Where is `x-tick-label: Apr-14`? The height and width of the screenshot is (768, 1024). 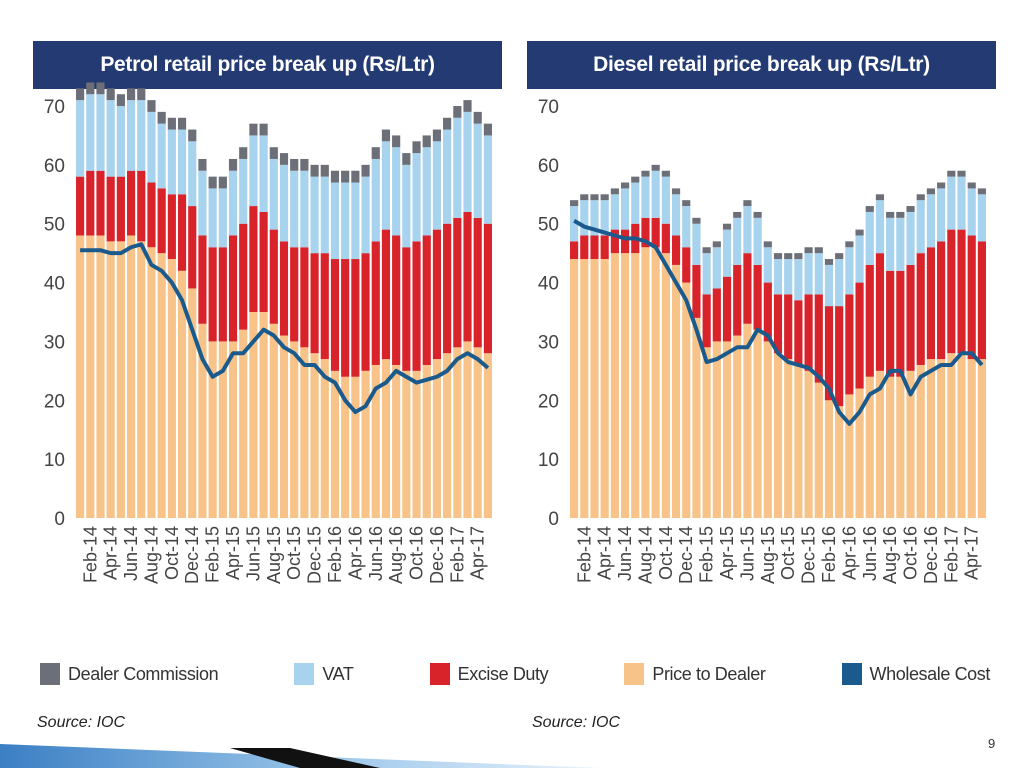 x-tick-label: Apr-14 is located at coordinates (605, 553).